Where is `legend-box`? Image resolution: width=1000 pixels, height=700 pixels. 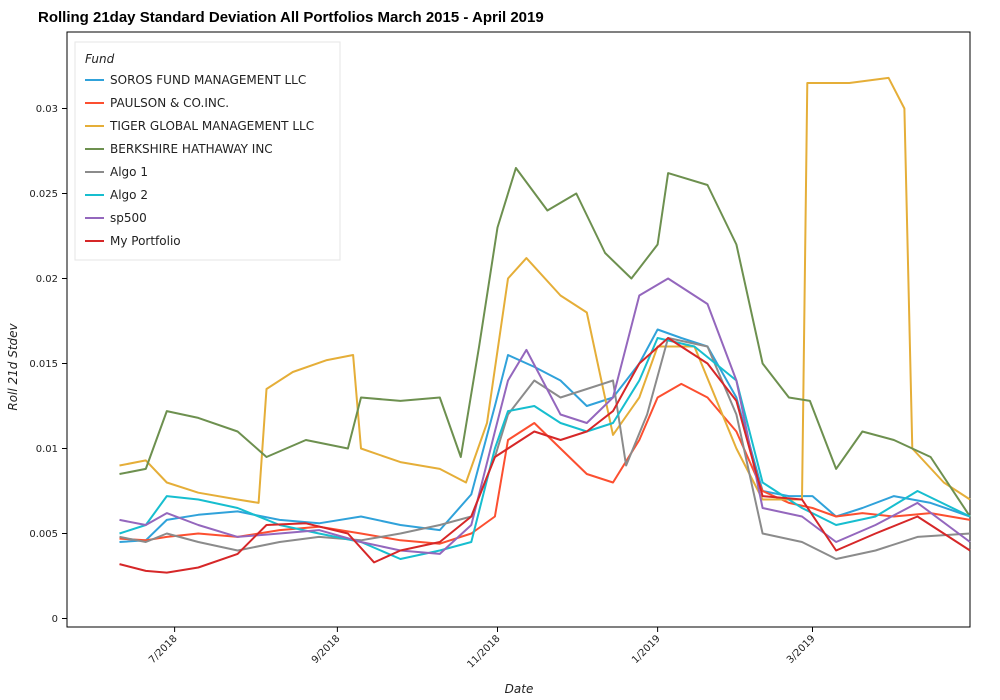 legend-box is located at coordinates (207, 151).